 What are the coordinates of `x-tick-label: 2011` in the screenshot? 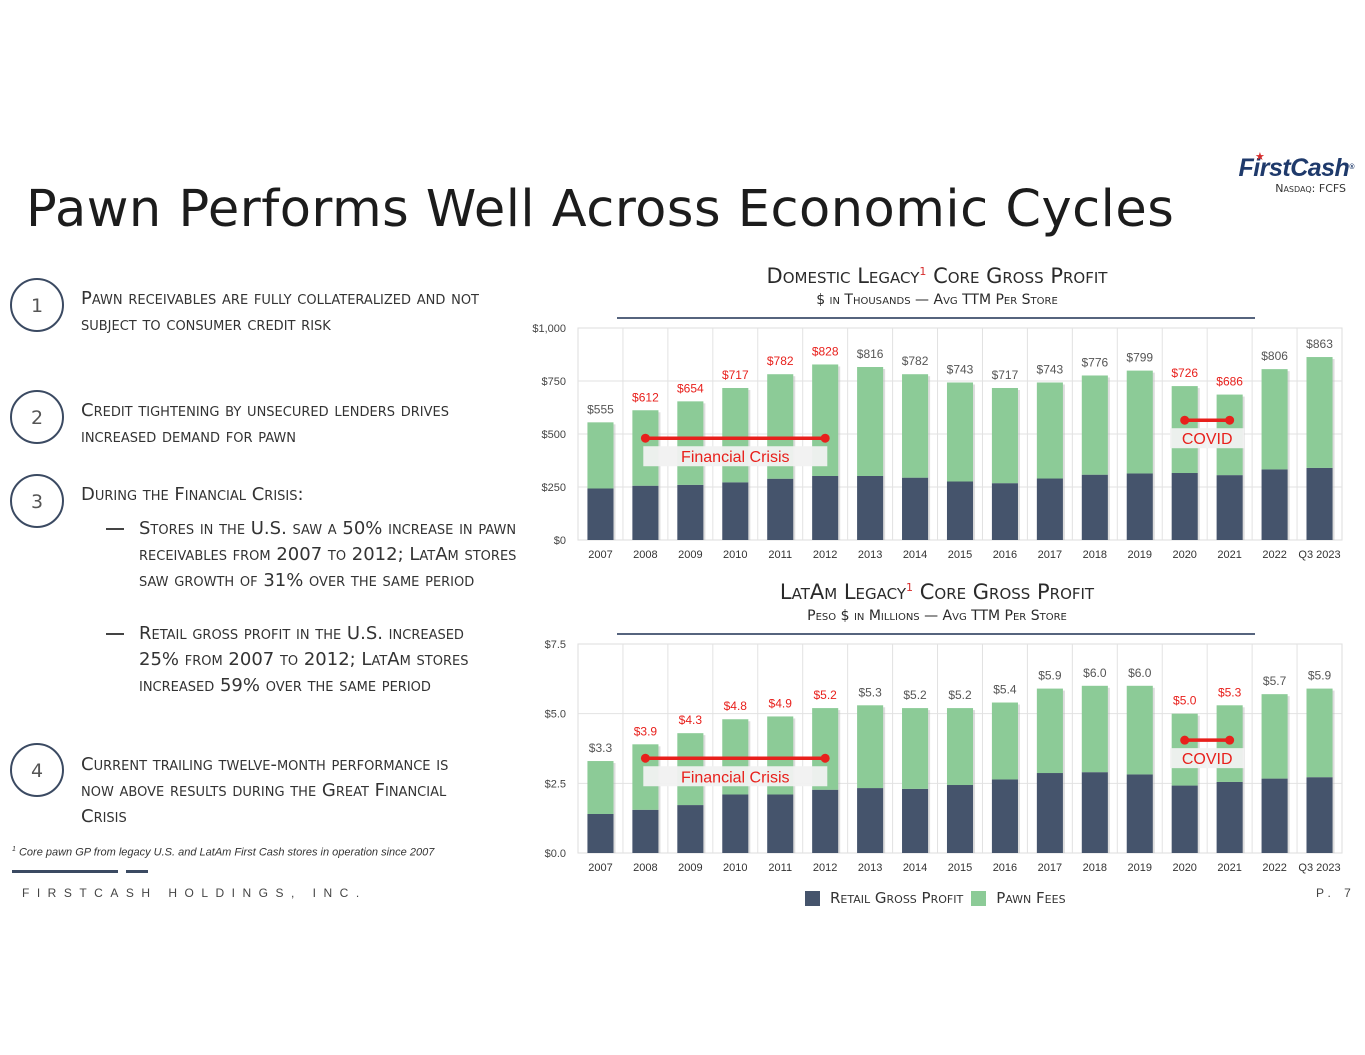 It's located at (780, 868).